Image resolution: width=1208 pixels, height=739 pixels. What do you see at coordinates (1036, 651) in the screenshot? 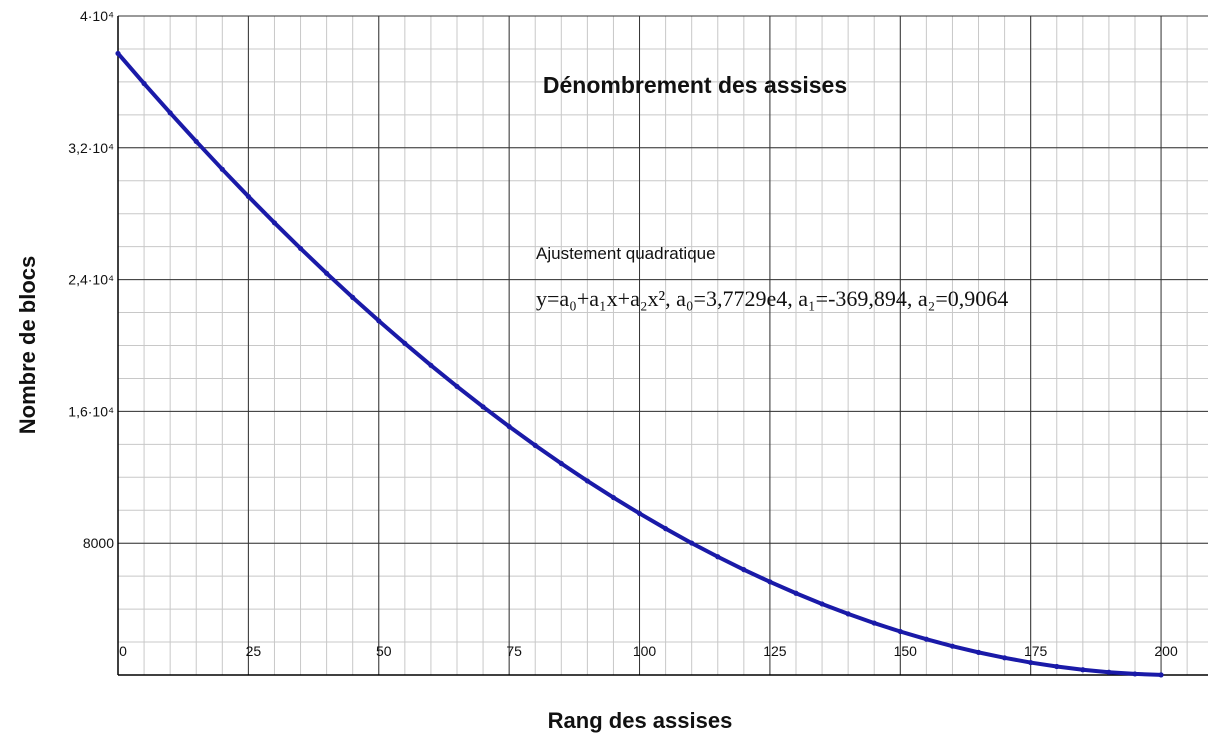
I see `x-tick-label: 175` at bounding box center [1036, 651].